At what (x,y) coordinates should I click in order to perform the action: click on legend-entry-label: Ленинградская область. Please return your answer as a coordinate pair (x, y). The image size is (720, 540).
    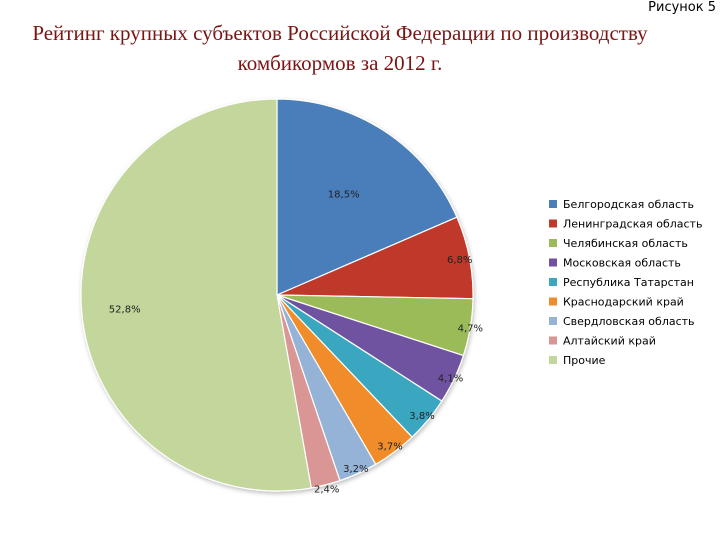
    Looking at the image, I should click on (632, 224).